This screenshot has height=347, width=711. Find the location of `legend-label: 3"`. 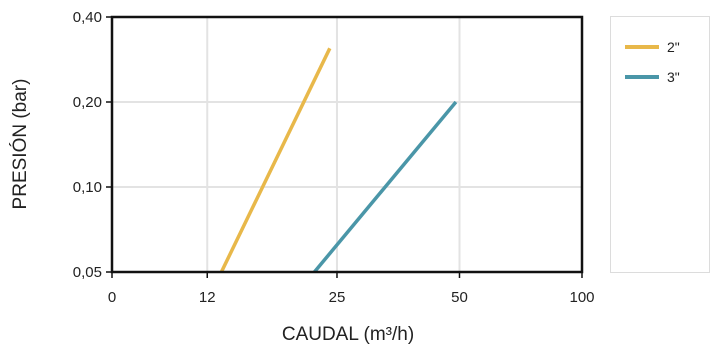

legend-label: 3" is located at coordinates (673, 77).